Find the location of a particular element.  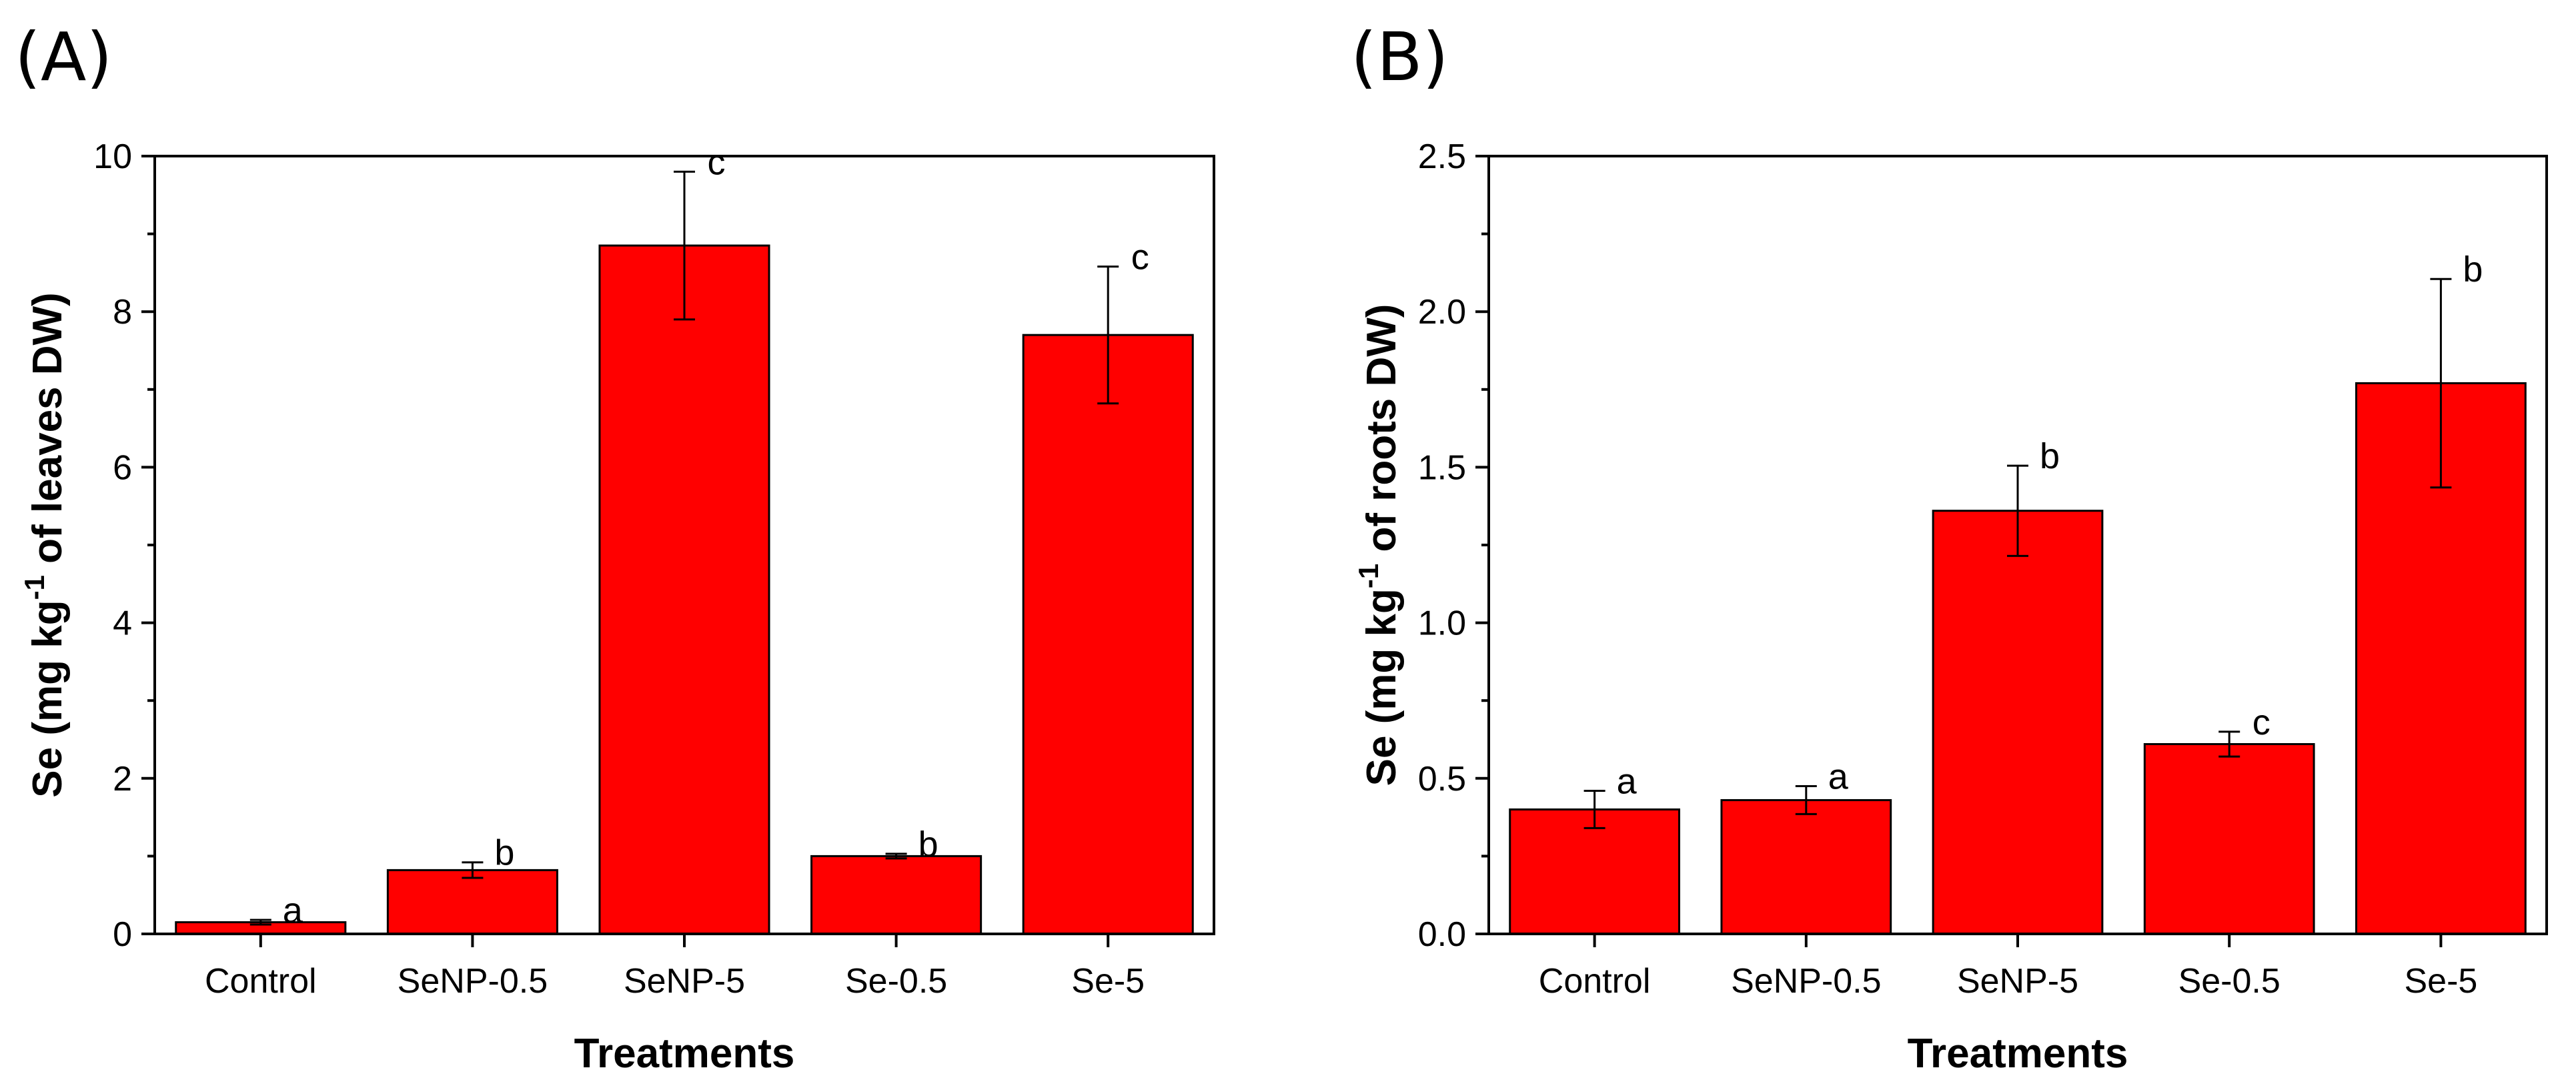

significance-label-b-3: c is located at coordinates (2262, 722).